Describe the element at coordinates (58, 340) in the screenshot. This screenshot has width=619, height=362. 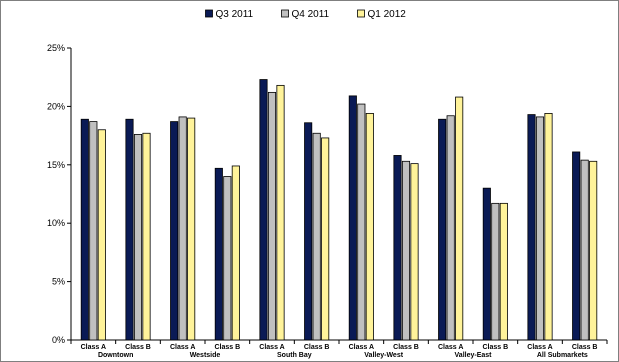
I see `y-tick-label: 0%` at that location.